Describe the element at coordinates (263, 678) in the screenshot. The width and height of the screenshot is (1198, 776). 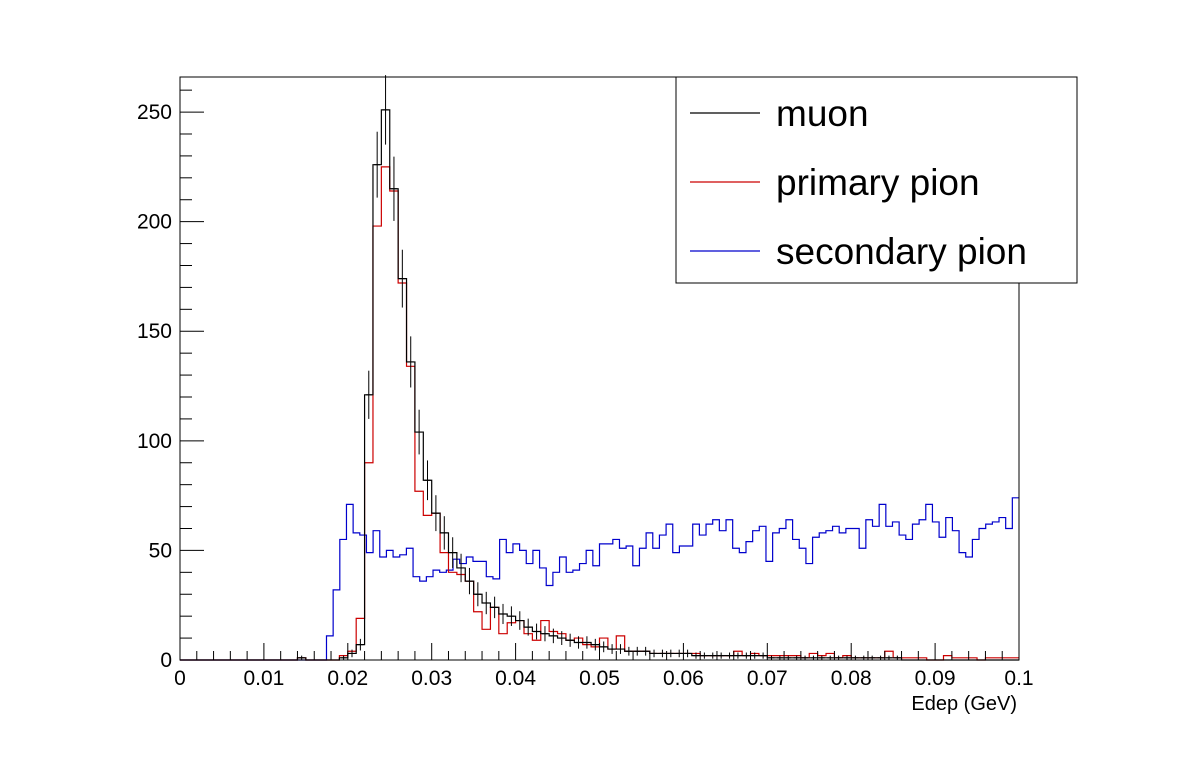
I see `x-tick-label: 0.01` at that location.